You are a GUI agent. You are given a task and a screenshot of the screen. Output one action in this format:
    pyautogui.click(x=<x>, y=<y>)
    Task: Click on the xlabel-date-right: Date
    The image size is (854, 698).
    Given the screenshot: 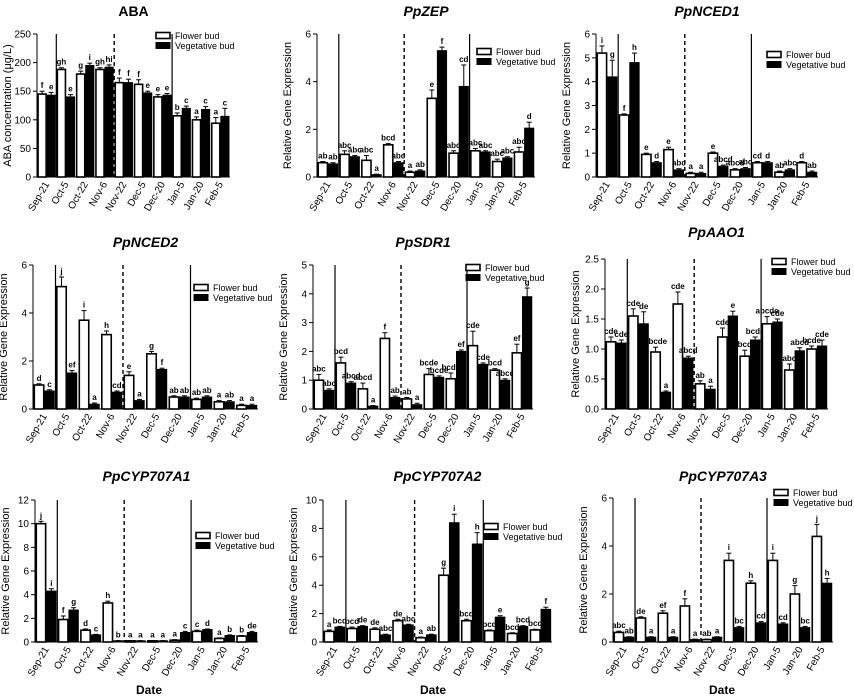 What is the action you would take?
    pyautogui.click(x=722, y=690)
    